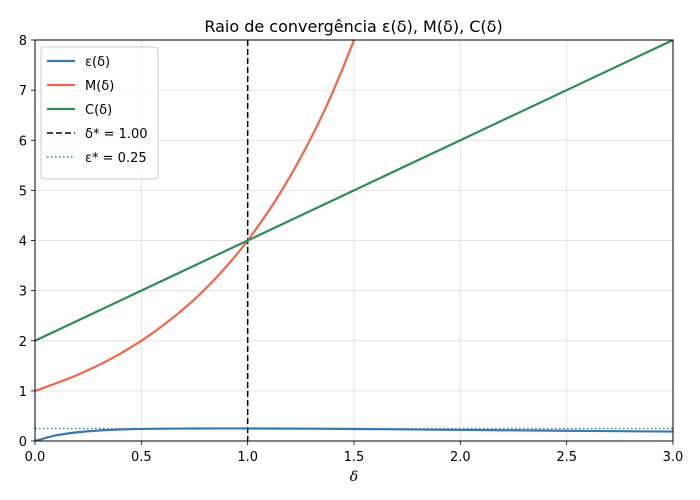 The height and width of the screenshot is (500, 700). Describe the element at coordinates (23, 342) in the screenshot. I see `y-tick-label: 2` at that location.